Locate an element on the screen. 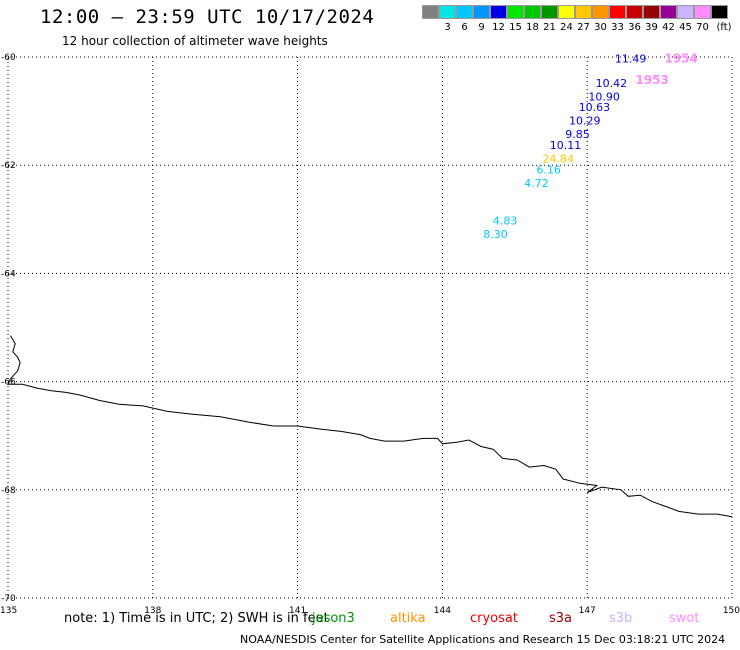  legend-label: 45 is located at coordinates (685, 27).